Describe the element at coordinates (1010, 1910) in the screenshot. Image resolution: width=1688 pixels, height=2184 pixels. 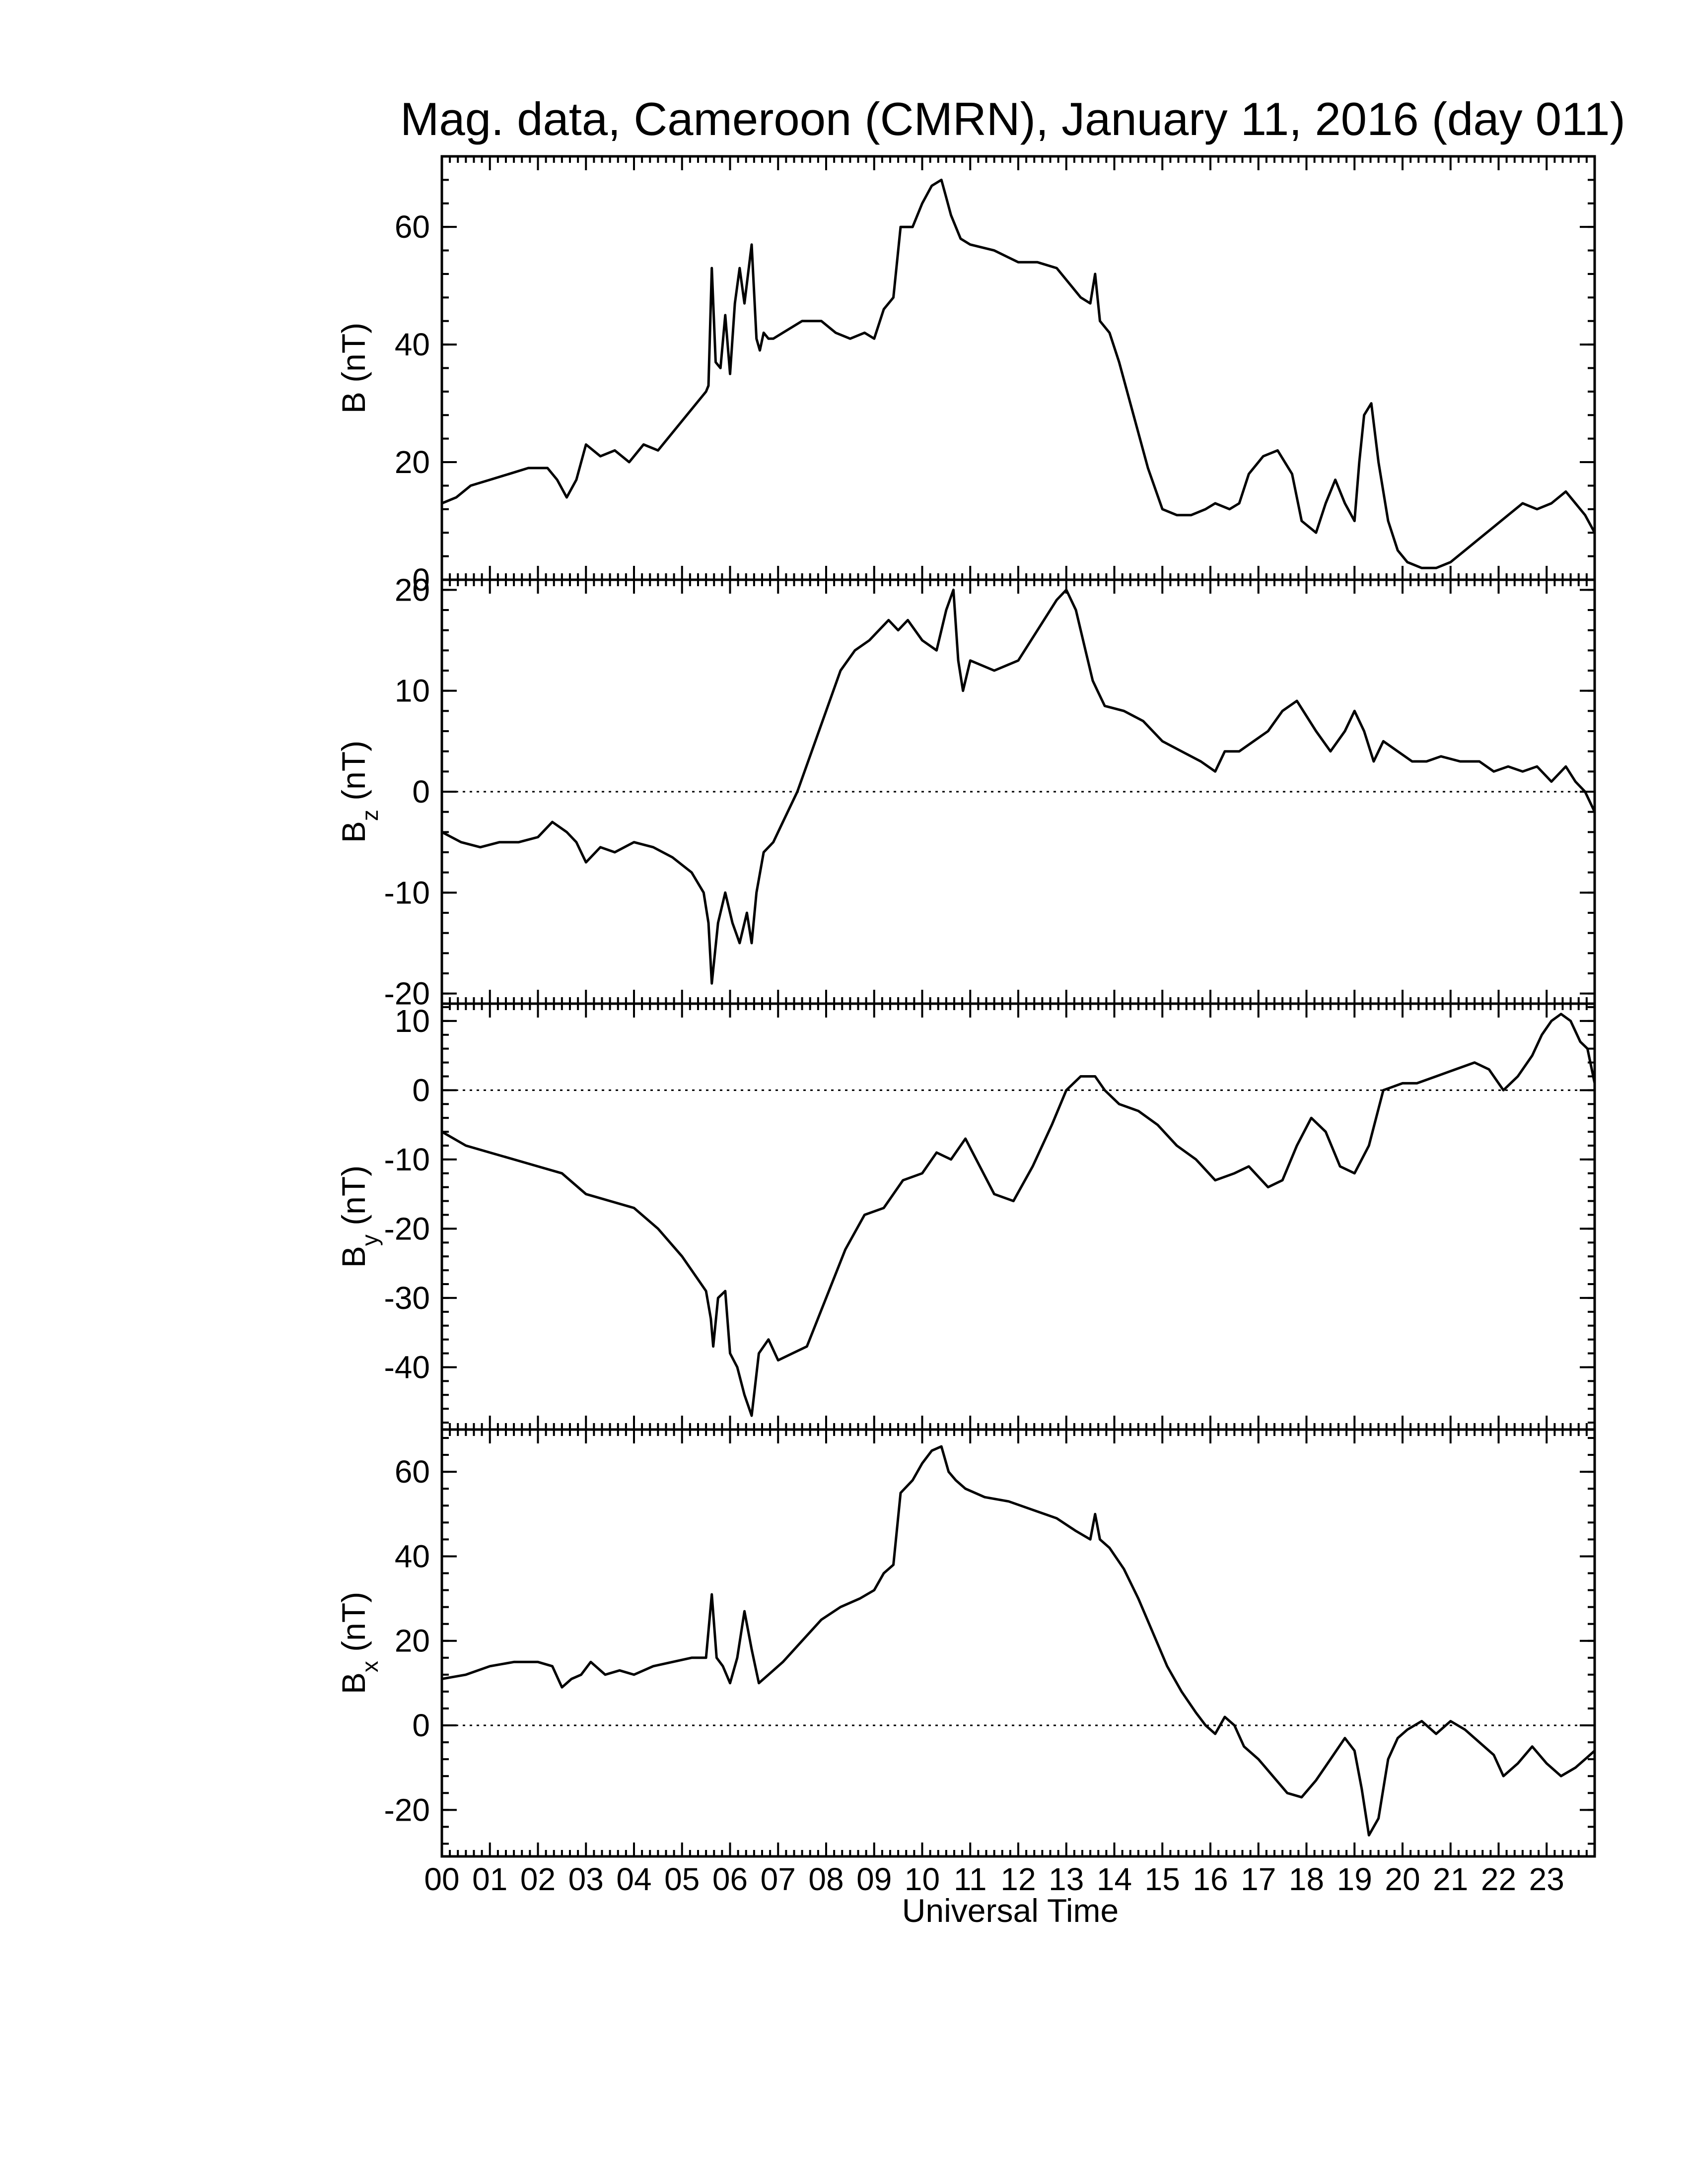
I see `x-axis-label: Universal Time` at that location.